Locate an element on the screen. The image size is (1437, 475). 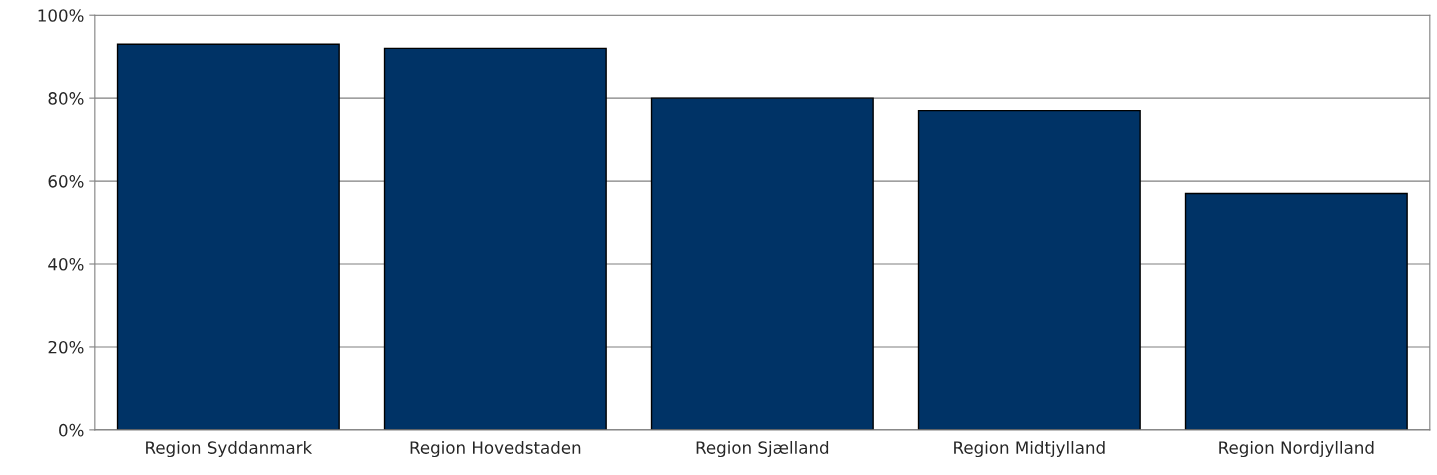
y-tick-label: 40% is located at coordinates (66, 264).